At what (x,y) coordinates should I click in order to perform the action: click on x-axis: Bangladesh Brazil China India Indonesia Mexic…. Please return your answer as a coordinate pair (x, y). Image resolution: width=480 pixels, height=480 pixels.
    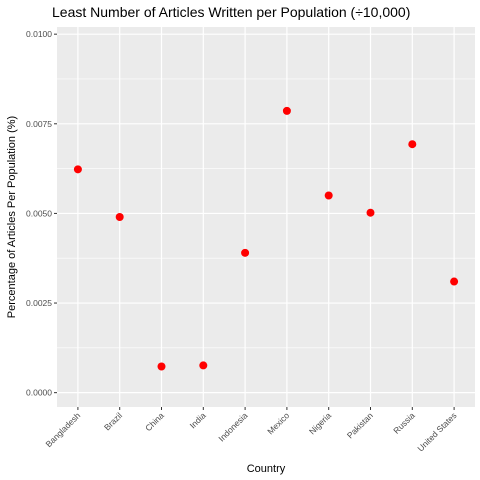
    Looking at the image, I should click on (251, 430).